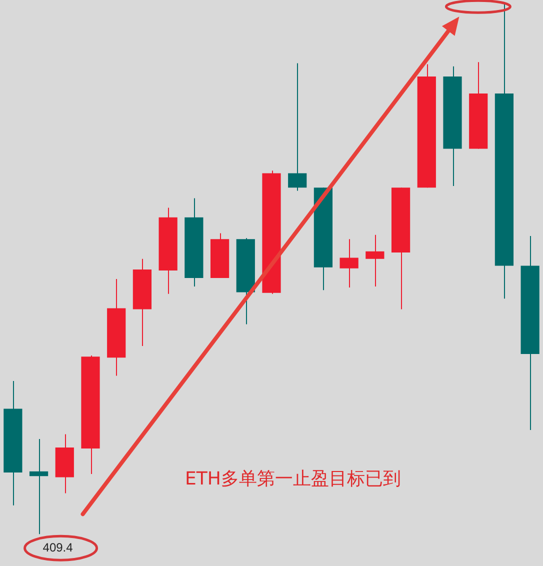 This screenshot has width=543, height=566. I want to click on text: 409.4, so click(58, 547).